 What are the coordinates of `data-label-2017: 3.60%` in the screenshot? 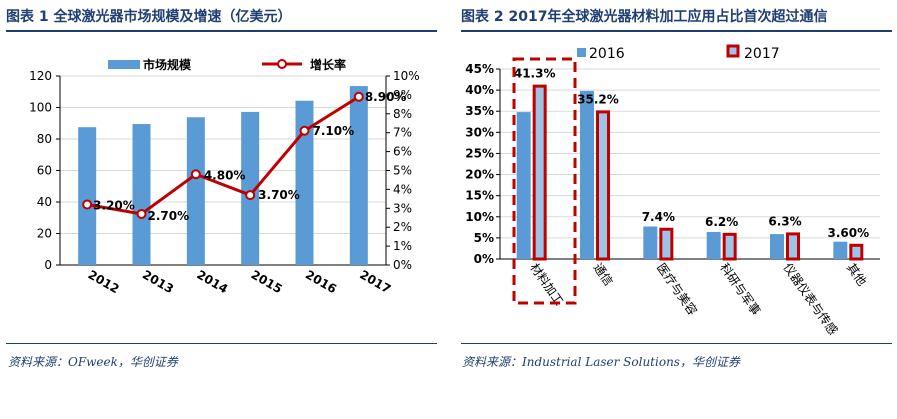 It's located at (849, 233).